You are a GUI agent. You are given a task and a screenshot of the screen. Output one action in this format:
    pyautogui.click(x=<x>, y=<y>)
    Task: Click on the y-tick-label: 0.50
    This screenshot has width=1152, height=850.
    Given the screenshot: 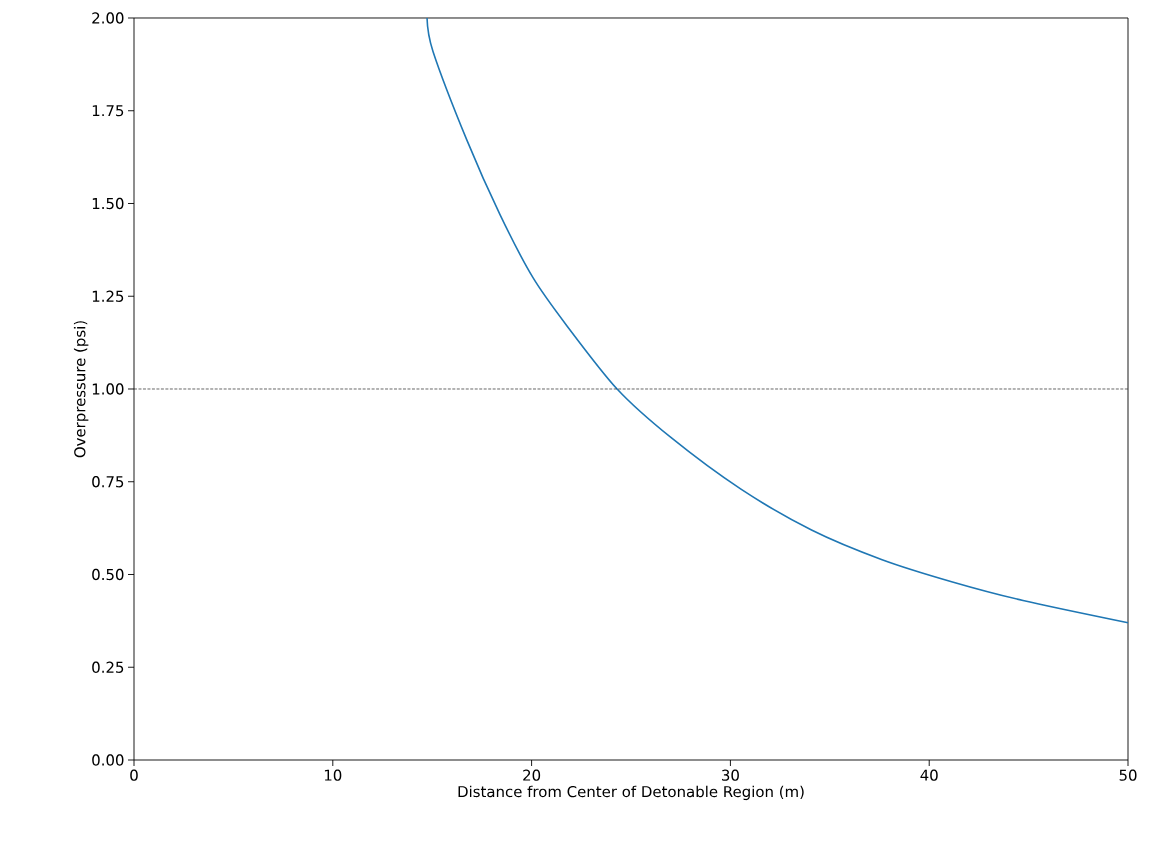 What is the action you would take?
    pyautogui.click(x=108, y=574)
    